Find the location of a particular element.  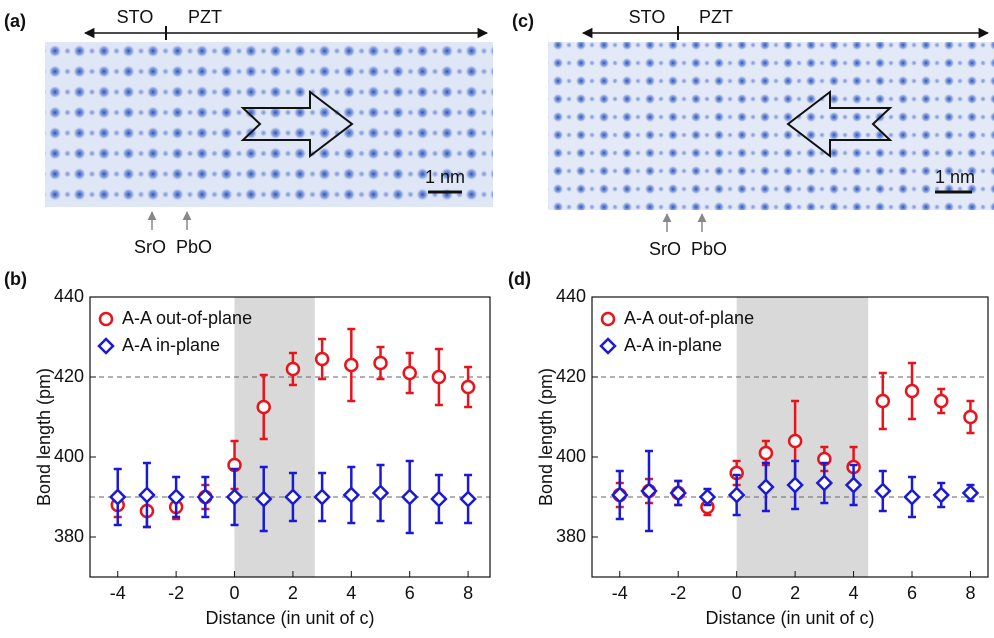

panel-label: (c) is located at coordinates (523, 21).